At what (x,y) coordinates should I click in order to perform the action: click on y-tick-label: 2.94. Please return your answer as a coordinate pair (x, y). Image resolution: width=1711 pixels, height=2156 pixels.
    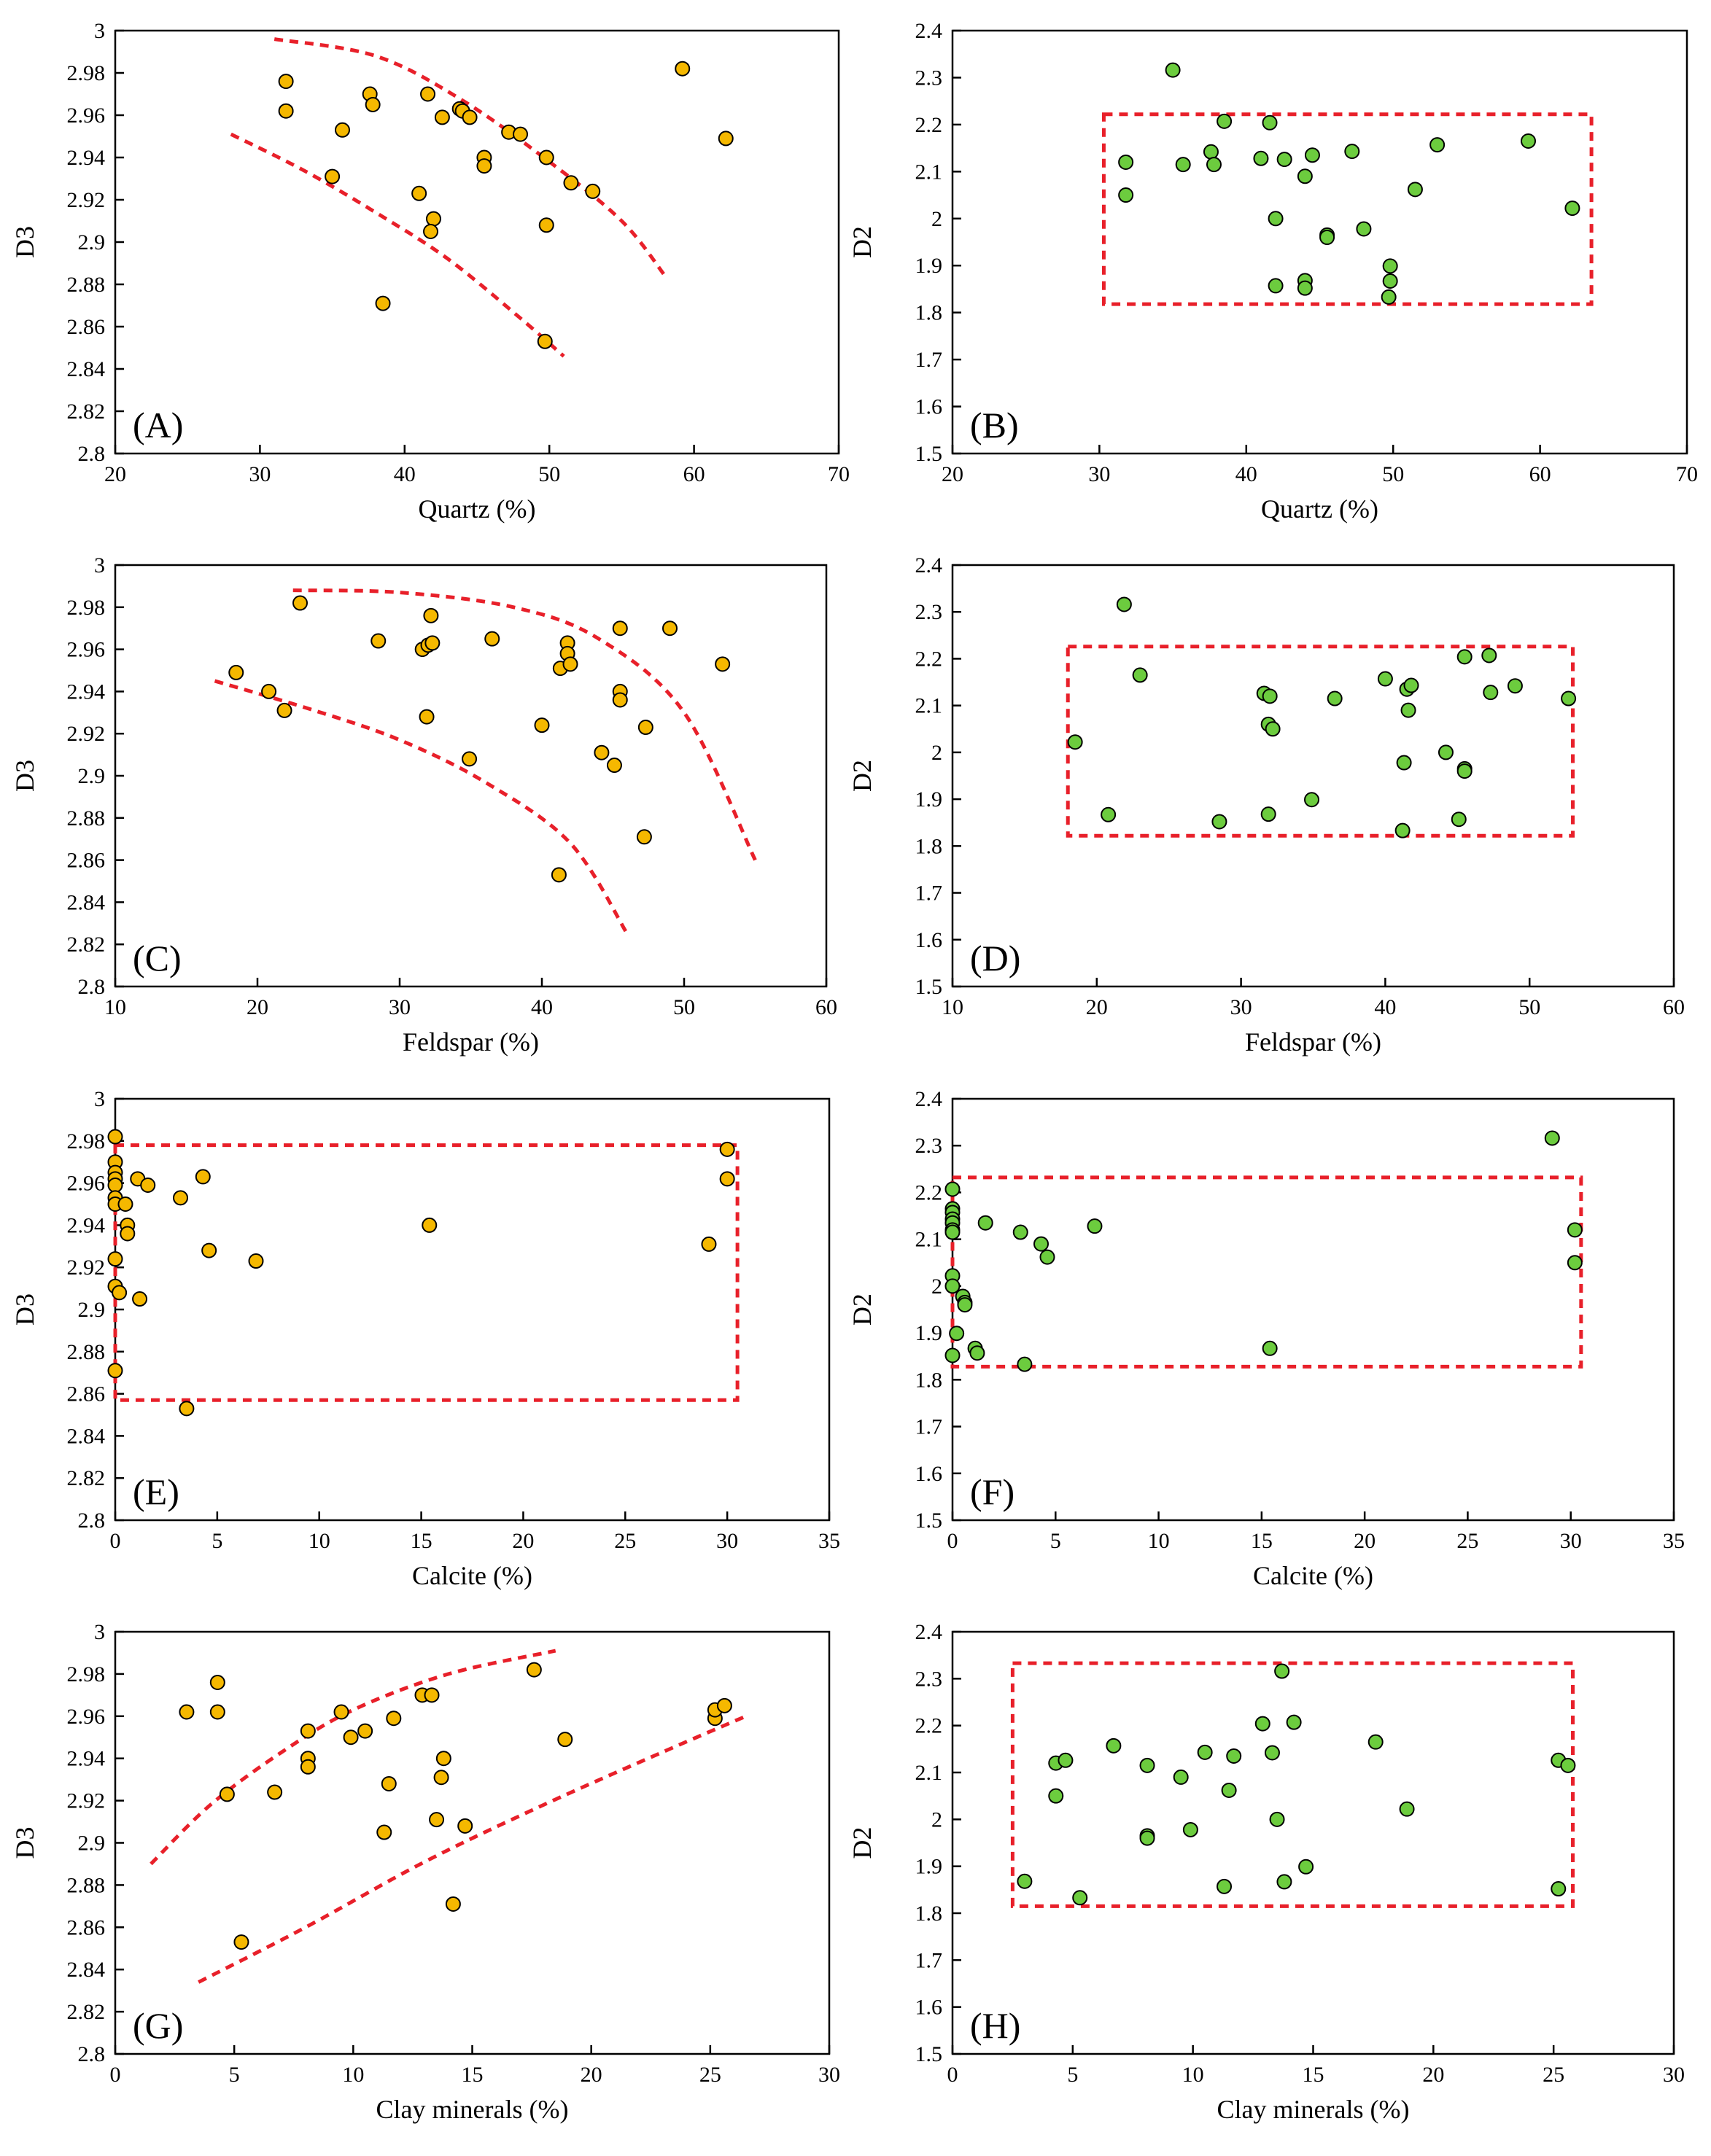
    Looking at the image, I should click on (86, 692).